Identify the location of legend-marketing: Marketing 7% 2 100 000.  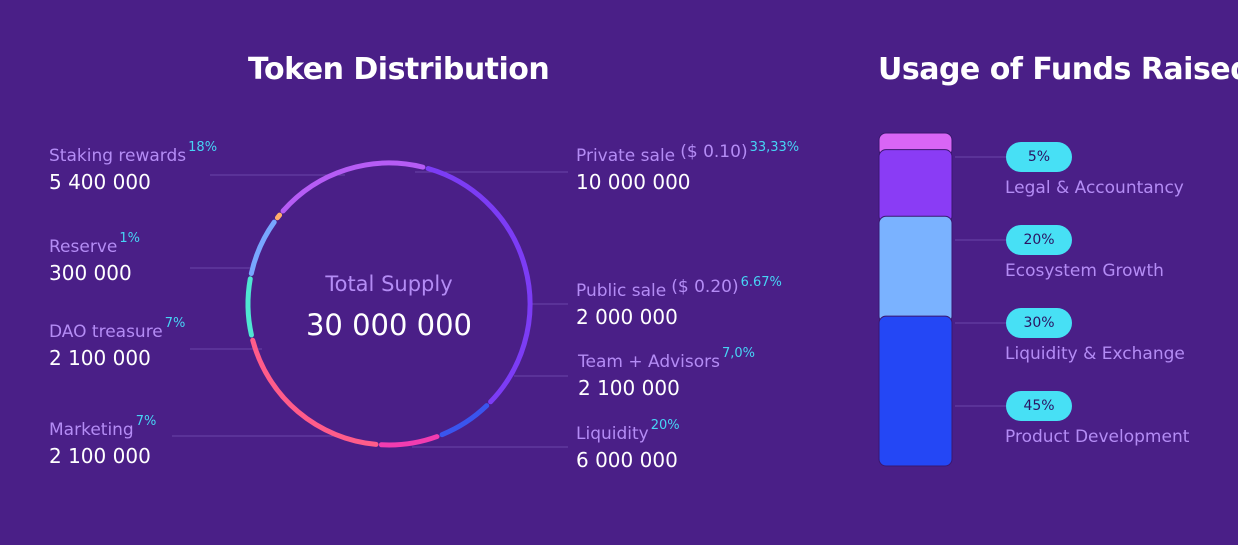
(102, 441).